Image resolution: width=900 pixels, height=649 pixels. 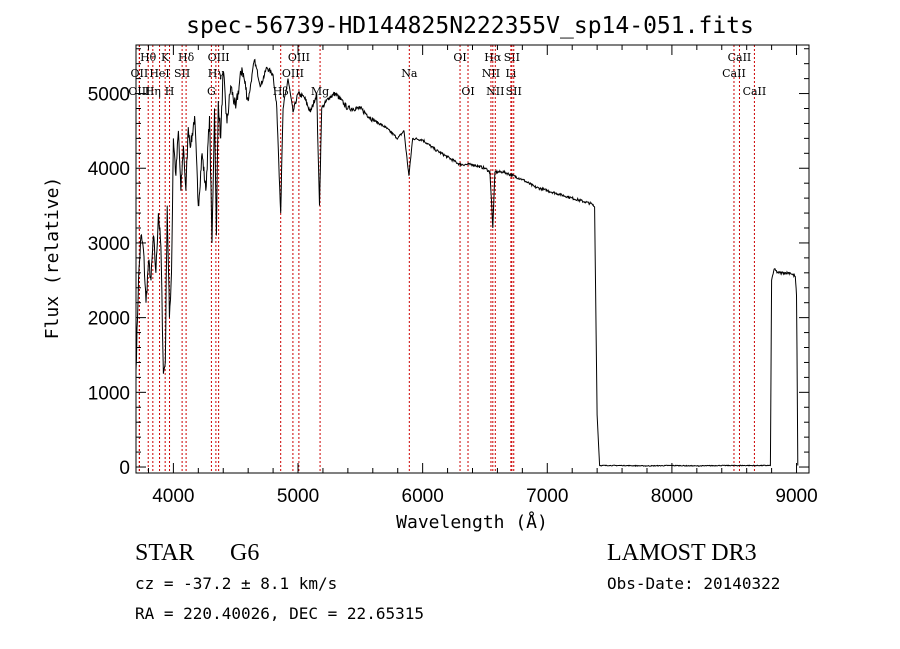 What do you see at coordinates (694, 583) in the screenshot?
I see `observation-date: Obs-Date: 20140322` at bounding box center [694, 583].